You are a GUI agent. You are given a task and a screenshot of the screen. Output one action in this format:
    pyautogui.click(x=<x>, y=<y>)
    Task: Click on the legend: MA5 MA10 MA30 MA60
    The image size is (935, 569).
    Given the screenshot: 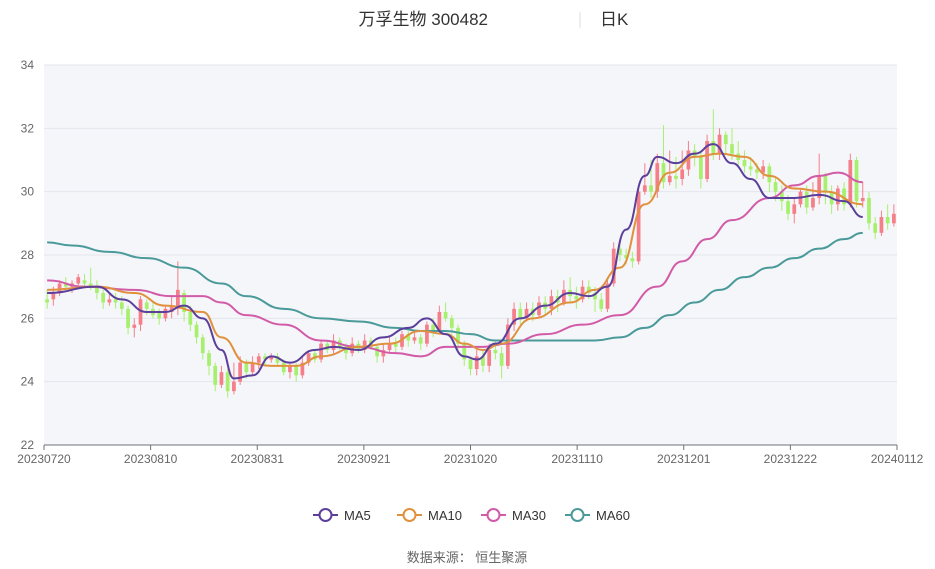 What is the action you would take?
    pyautogui.click(x=471, y=515)
    